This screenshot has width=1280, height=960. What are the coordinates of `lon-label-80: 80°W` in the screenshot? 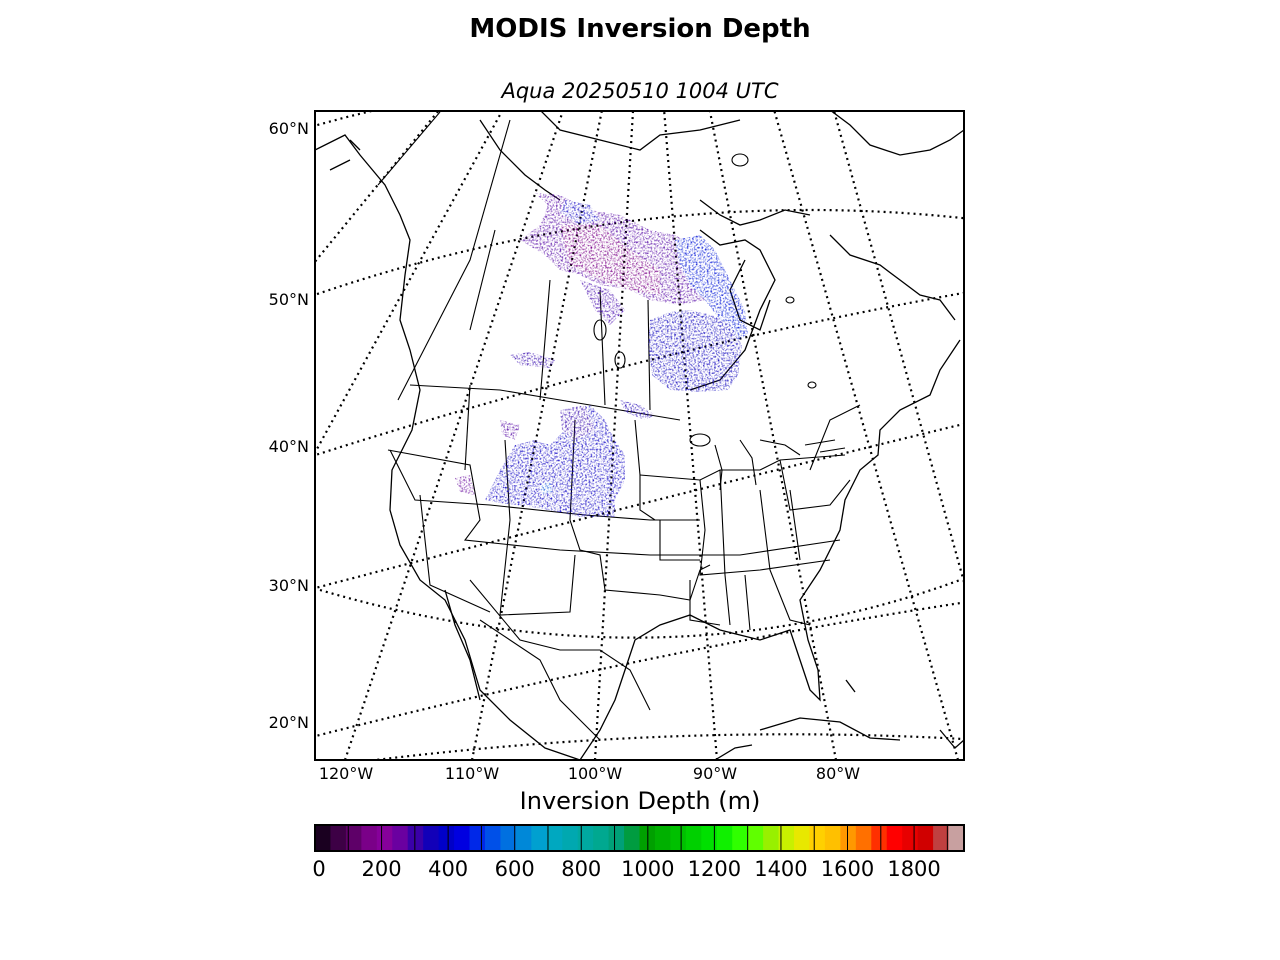 It's located at (838, 773).